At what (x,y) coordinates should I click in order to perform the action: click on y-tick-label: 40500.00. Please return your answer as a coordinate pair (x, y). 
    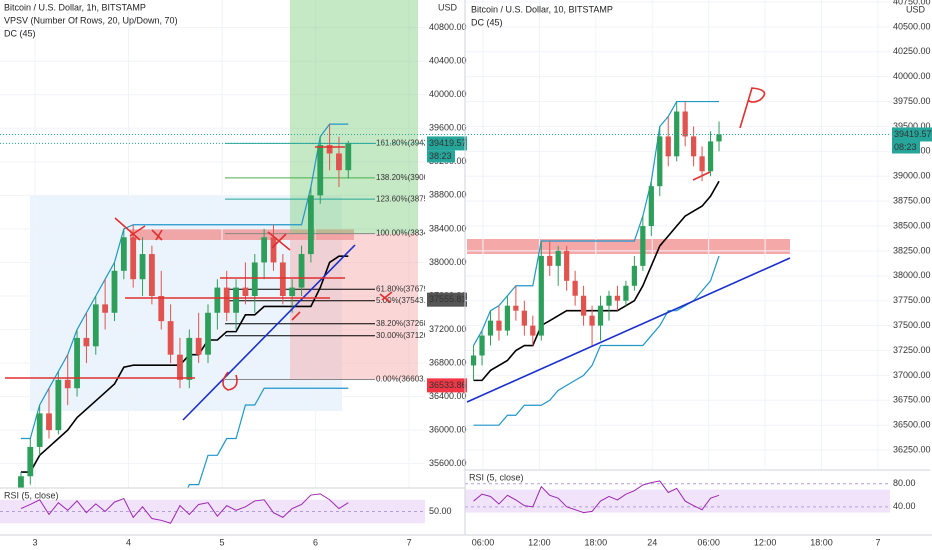
    Looking at the image, I should click on (912, 26).